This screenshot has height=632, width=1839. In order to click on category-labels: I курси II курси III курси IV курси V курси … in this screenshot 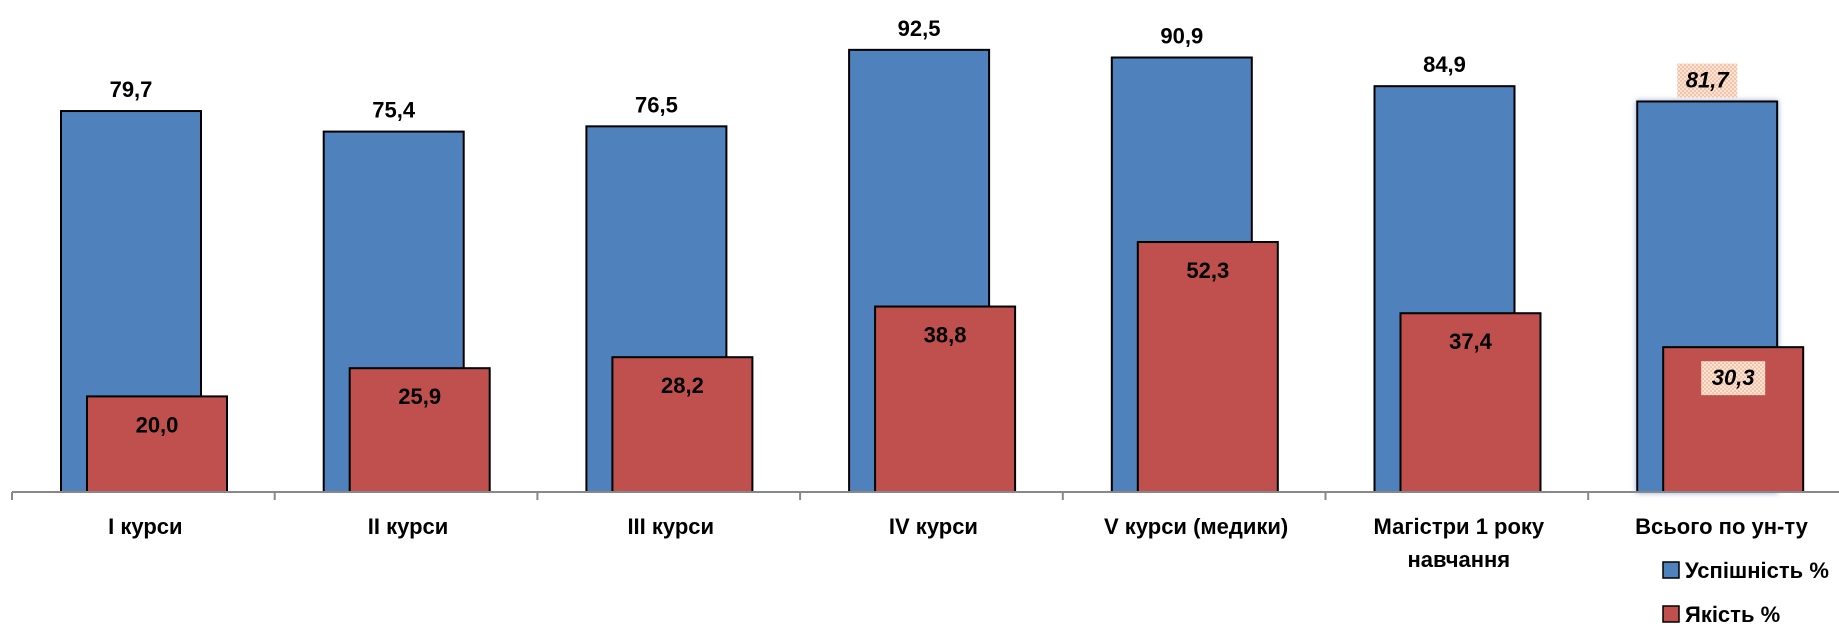, I will do `click(958, 543)`.